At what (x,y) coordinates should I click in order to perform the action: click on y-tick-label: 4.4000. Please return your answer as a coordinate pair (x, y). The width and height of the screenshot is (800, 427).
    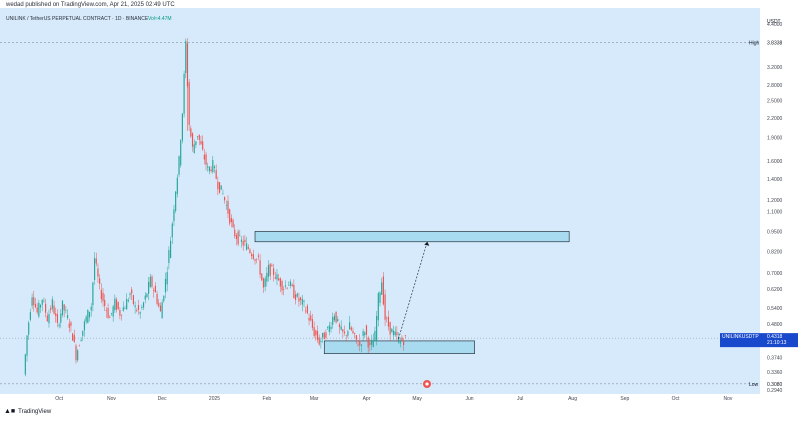
    Looking at the image, I should click on (775, 25).